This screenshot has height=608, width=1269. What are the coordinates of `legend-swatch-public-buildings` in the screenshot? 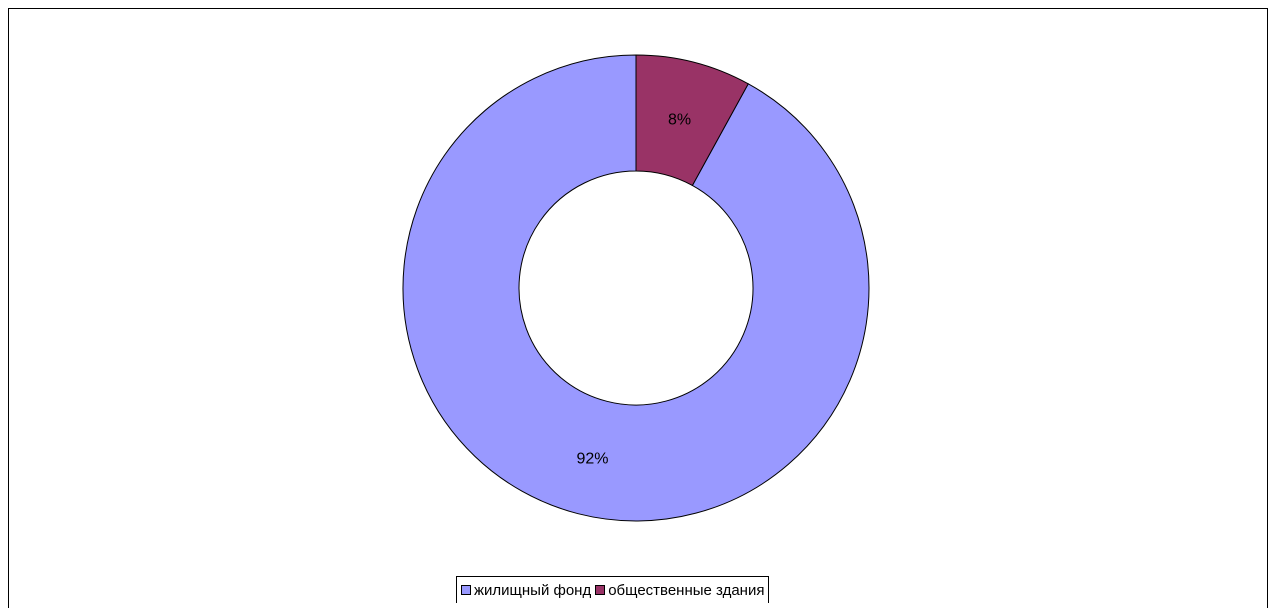 It's located at (600, 590).